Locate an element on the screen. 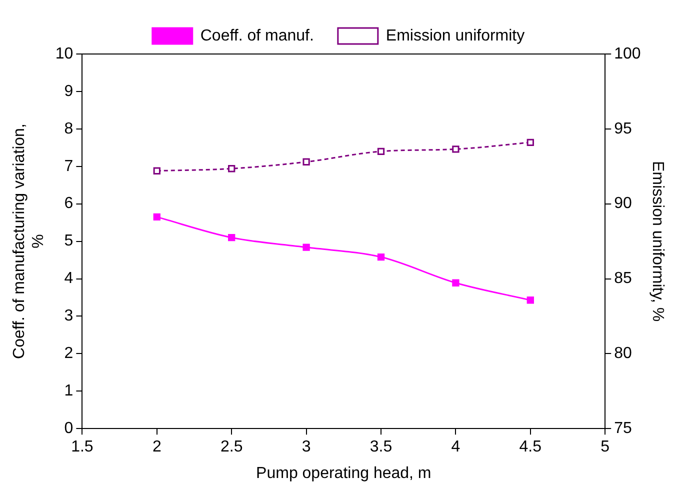 Image resolution: width=679 pixels, height=491 pixels. y-tick-label: 10 is located at coordinates (64, 53).